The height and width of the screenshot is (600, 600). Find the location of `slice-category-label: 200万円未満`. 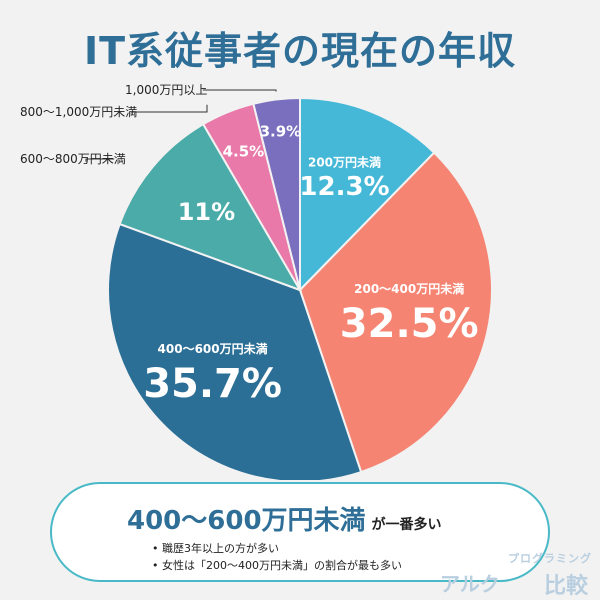

slice-category-label: 200万円未満 is located at coordinates (344, 161).